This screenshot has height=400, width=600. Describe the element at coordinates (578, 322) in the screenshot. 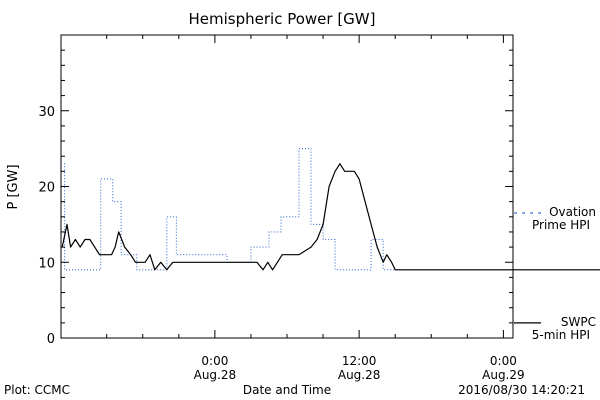

I see `legend-label-1: SWPC` at that location.